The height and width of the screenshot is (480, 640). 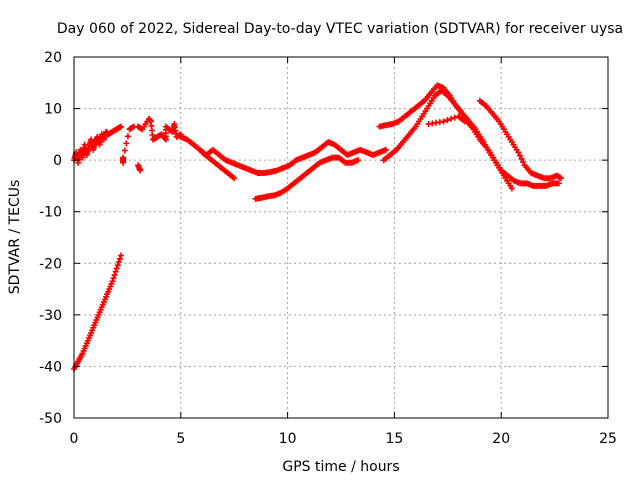 I want to click on x-tick-label: 25, so click(x=608, y=439).